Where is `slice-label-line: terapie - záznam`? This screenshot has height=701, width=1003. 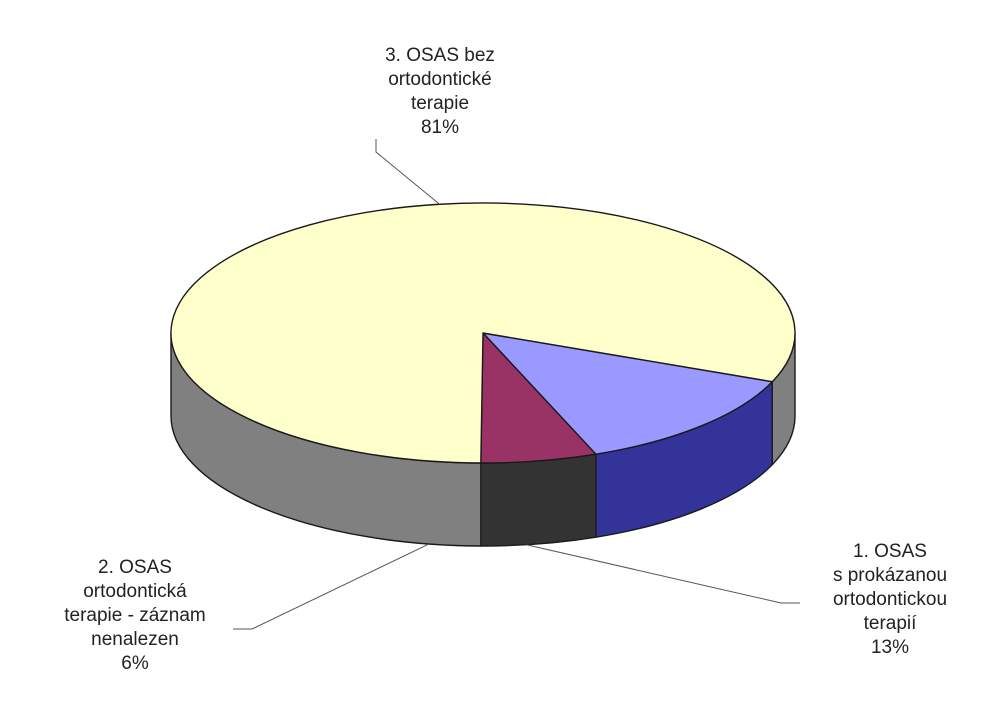 slice-label-line: terapie - záznam is located at coordinates (135, 615).